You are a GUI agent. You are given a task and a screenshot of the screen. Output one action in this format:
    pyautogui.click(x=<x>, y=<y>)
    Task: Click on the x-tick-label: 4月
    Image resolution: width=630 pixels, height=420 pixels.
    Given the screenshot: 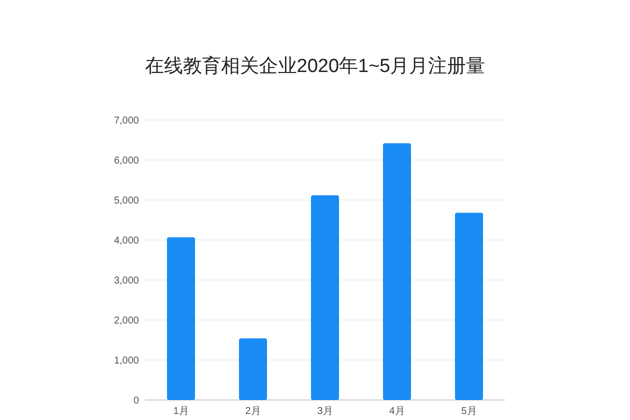 What is the action you would take?
    pyautogui.click(x=397, y=411)
    